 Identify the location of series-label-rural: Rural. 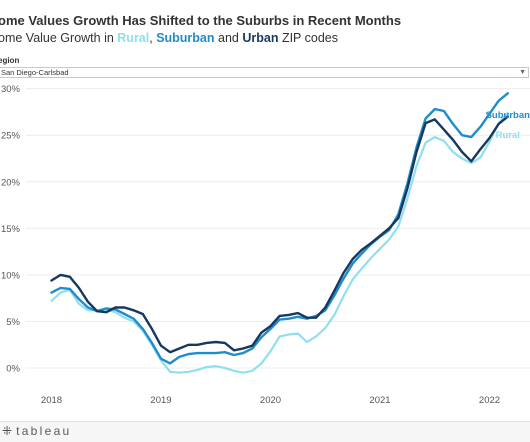
(508, 135).